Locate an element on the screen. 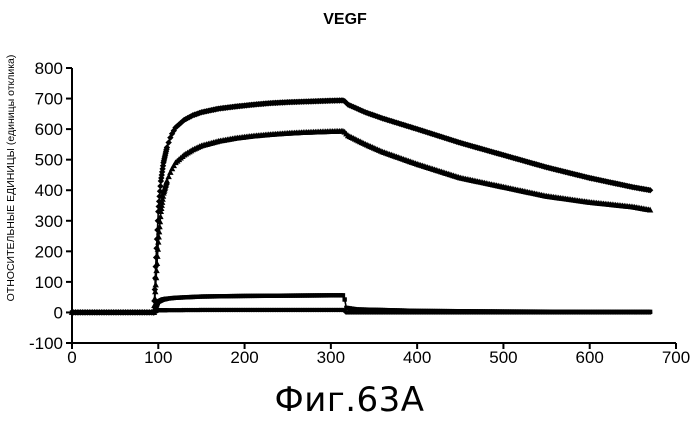 This screenshot has height=426, width=699. y-tick-label: 400 is located at coordinates (49, 190).